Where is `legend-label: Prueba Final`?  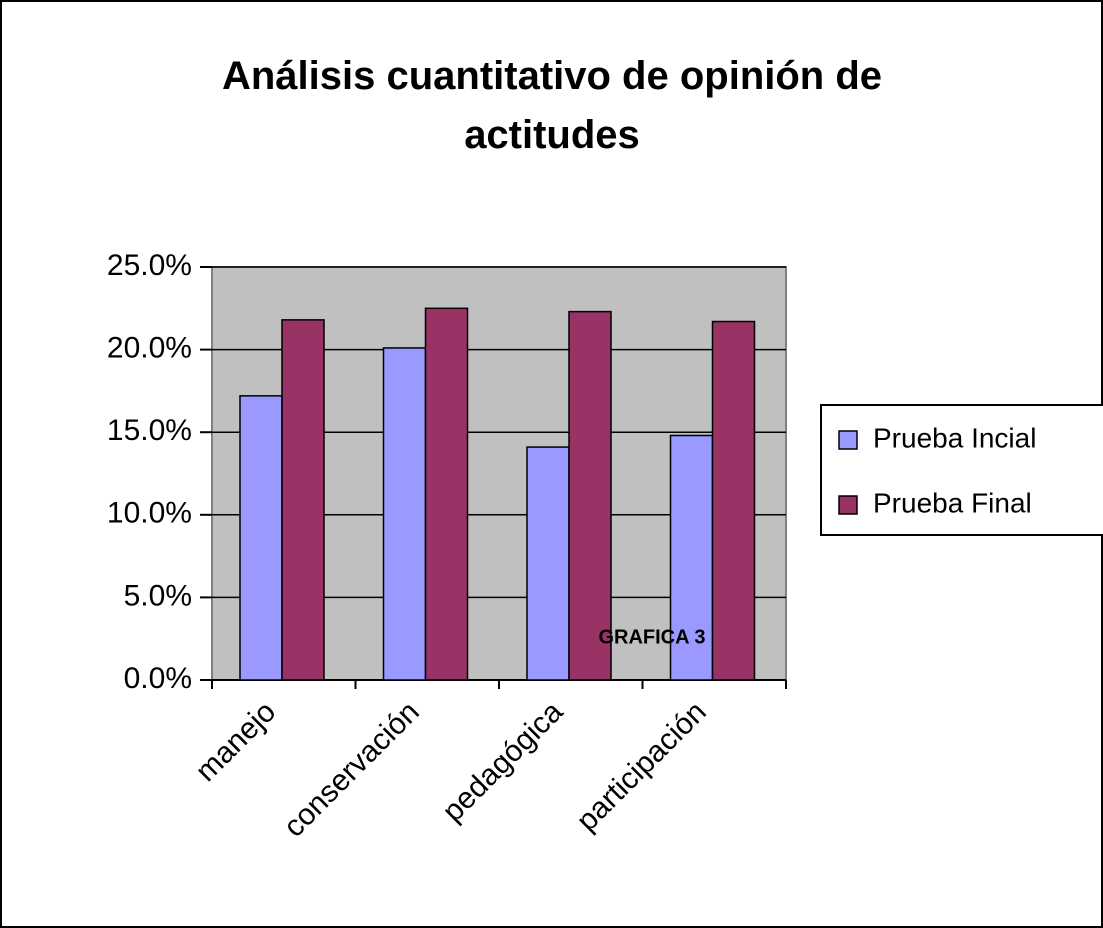 legend-label: Prueba Final is located at coordinates (952, 502).